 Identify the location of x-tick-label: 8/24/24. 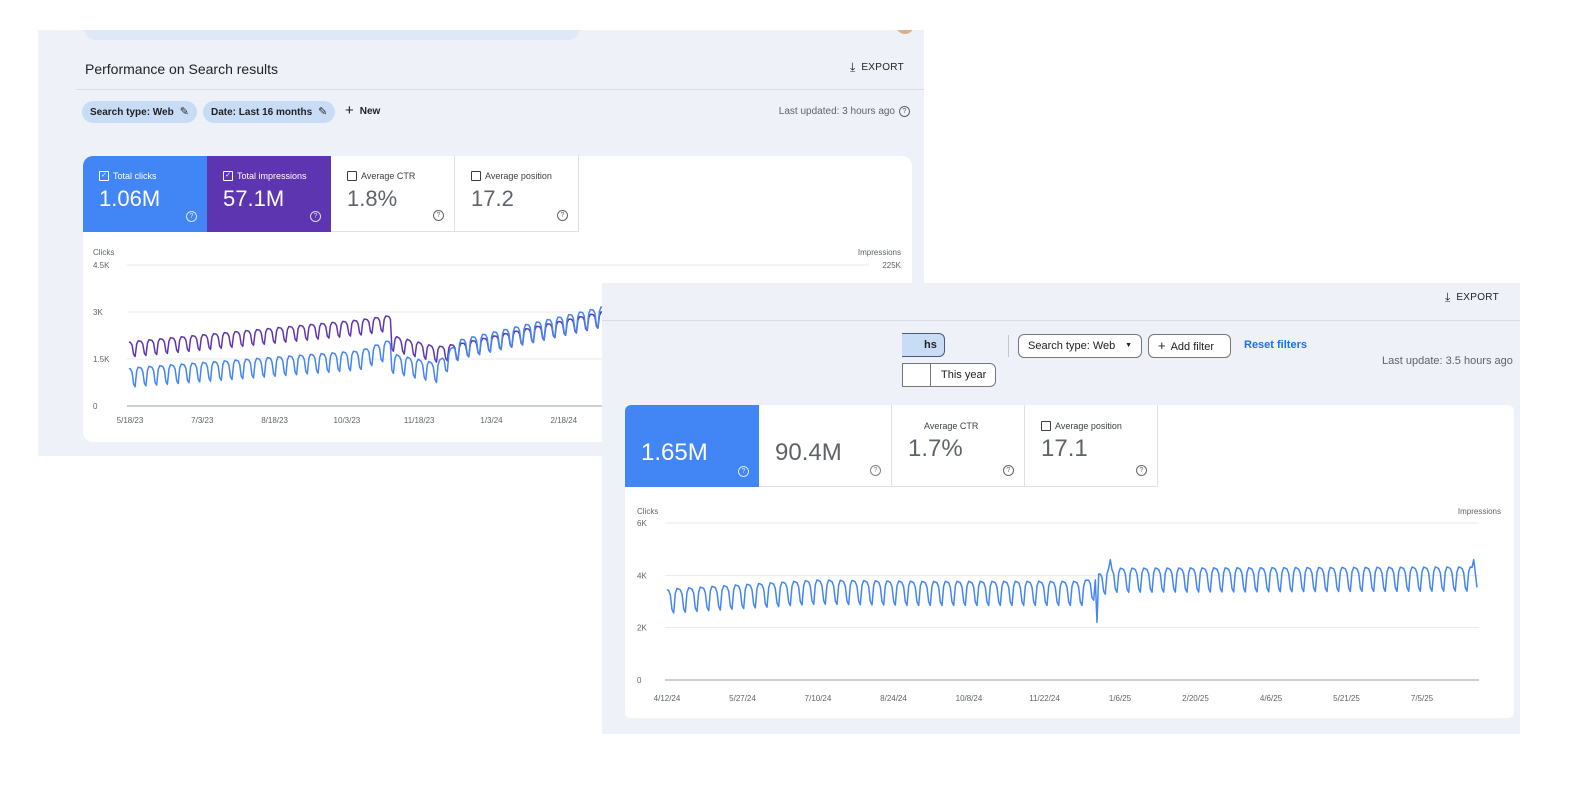
(893, 698).